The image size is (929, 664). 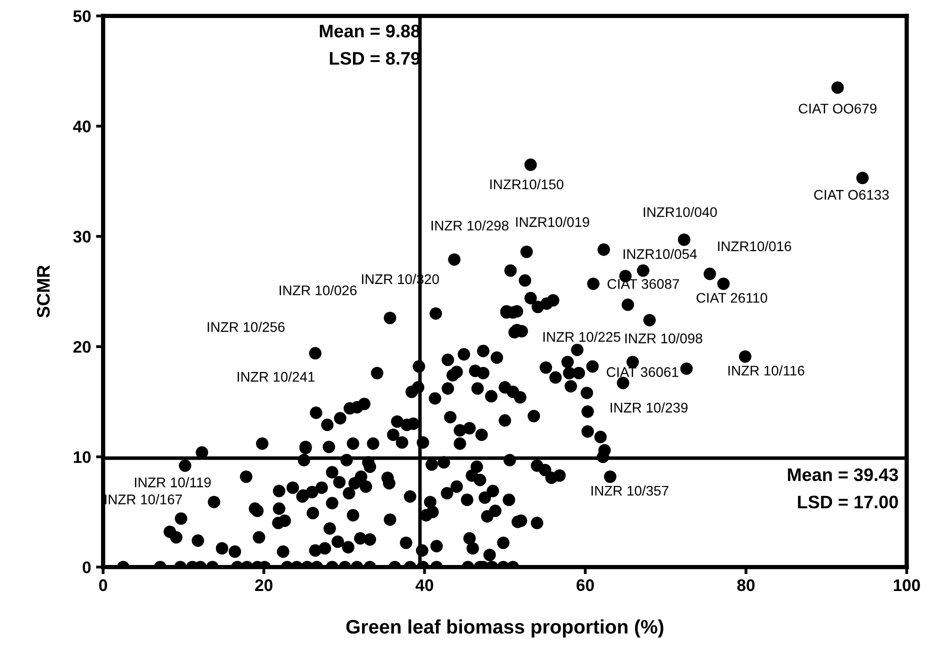 I want to click on x-tick-label: 60, so click(x=585, y=585).